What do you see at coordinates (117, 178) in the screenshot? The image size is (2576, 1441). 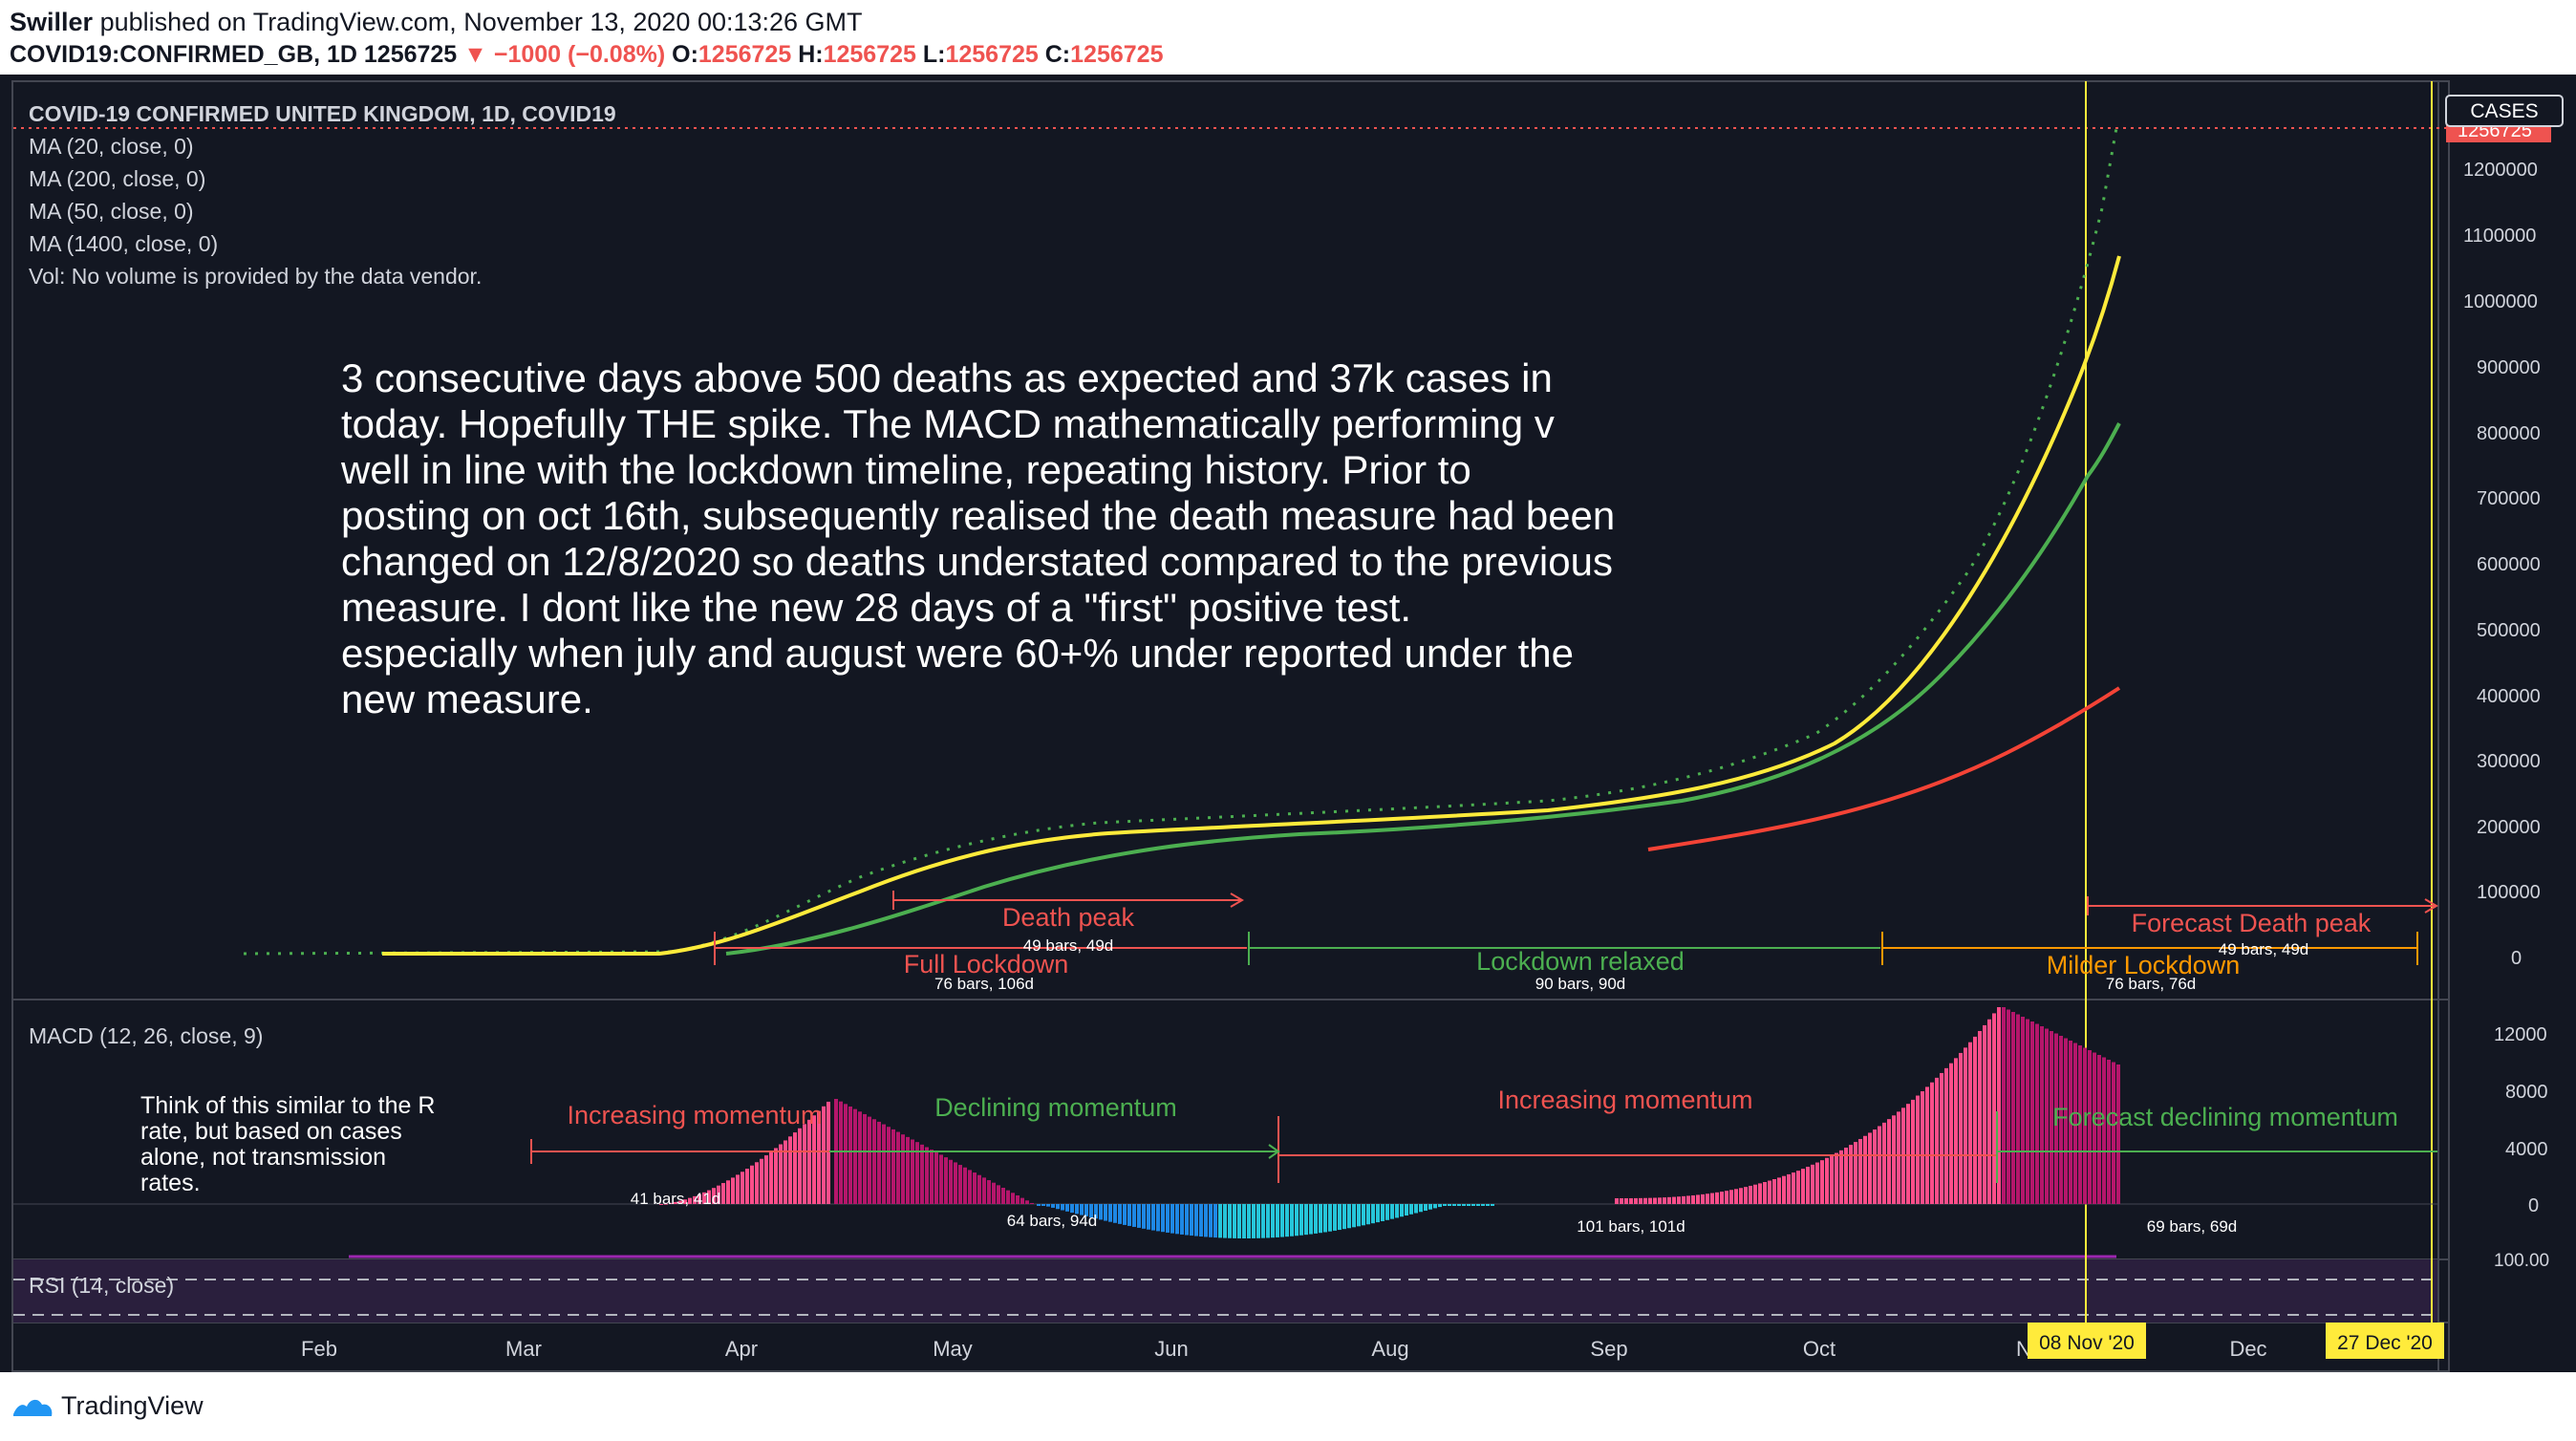 I see `legend-ma200: MA (200, close, 0)` at bounding box center [117, 178].